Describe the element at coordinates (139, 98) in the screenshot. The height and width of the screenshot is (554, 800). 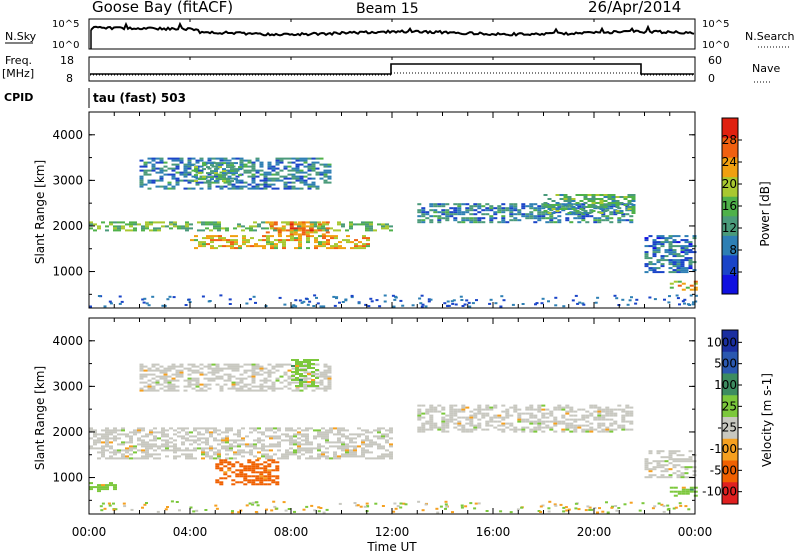
I see `cpid-value: tau (fast) 503` at that location.